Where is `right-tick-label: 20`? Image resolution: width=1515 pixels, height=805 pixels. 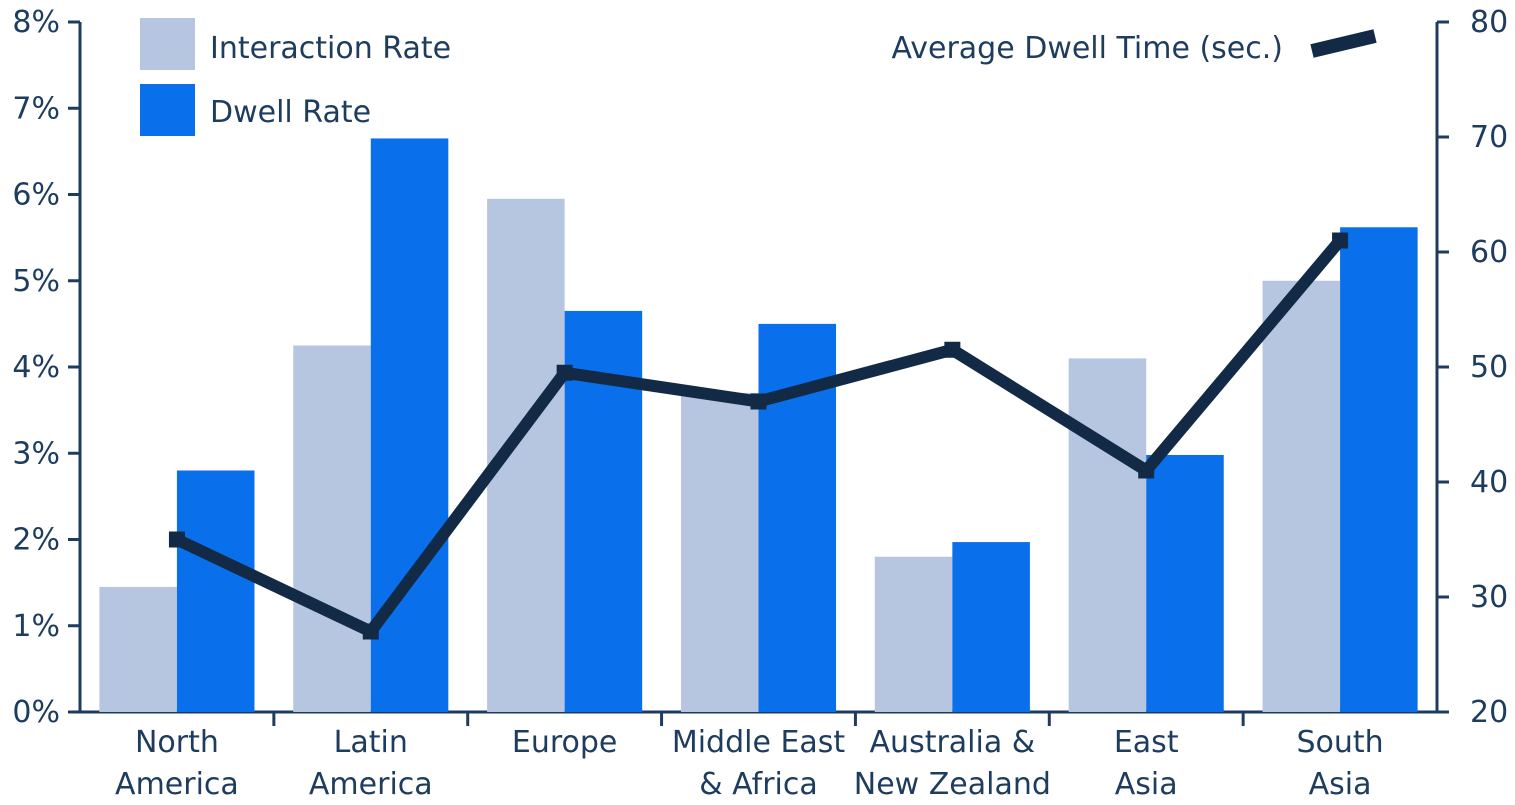
right-tick-label: 20 is located at coordinates (1489, 712).